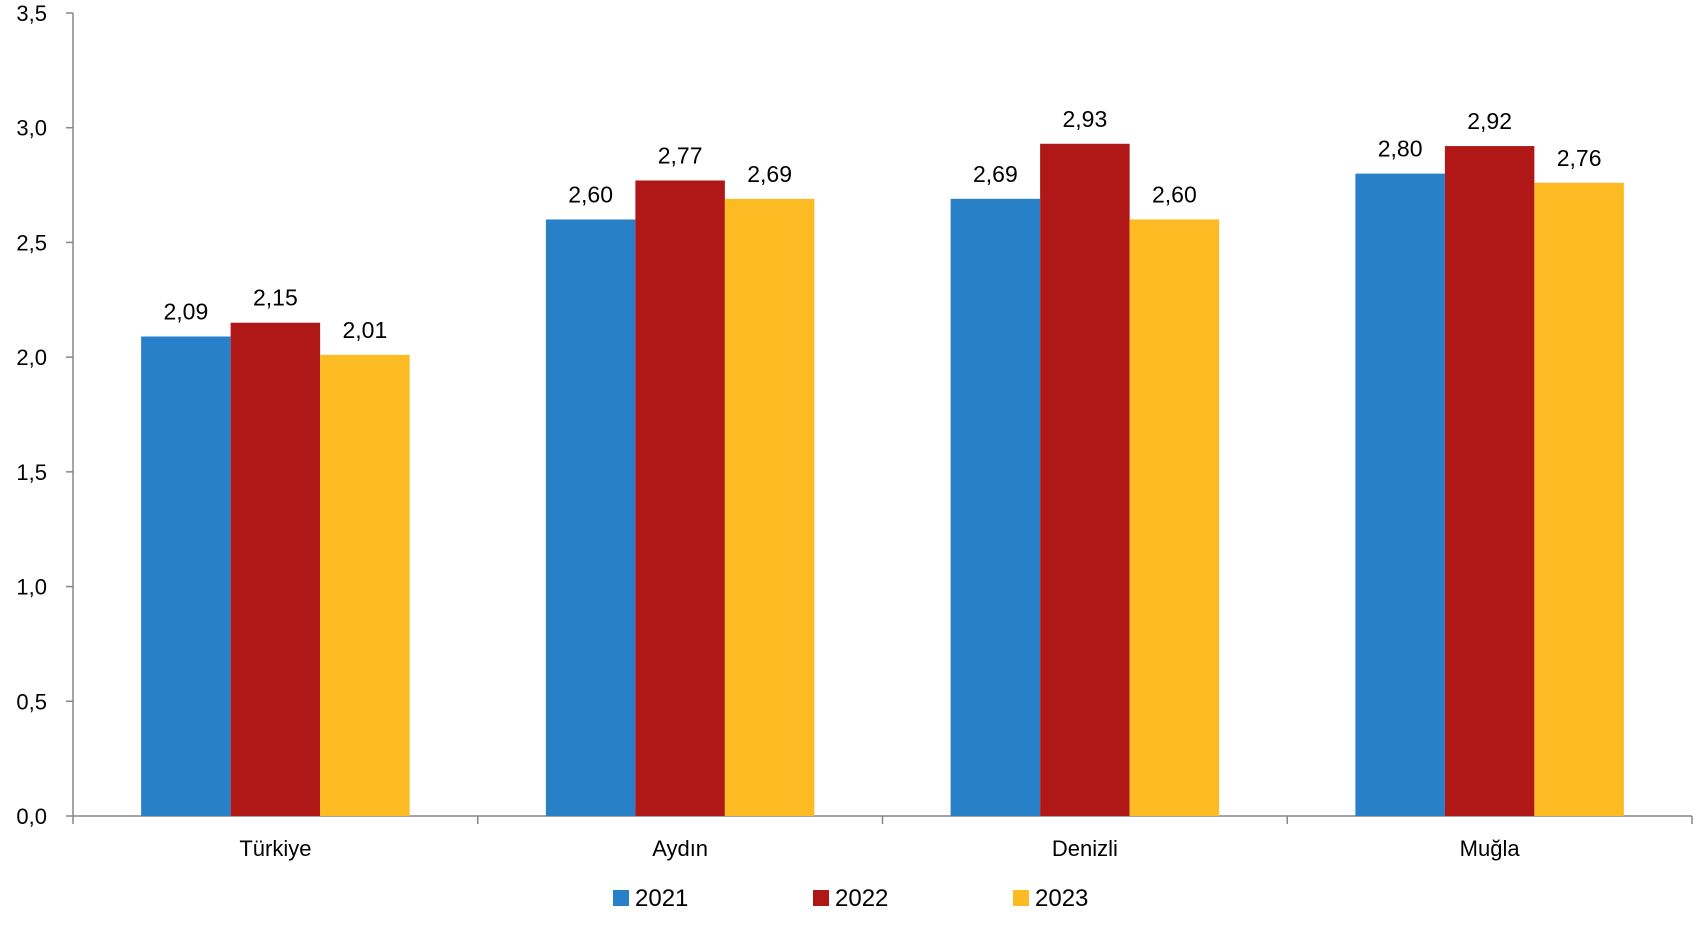  Describe the element at coordinates (31, 701) in the screenshot. I see `y-tick-label: 0,5` at that location.